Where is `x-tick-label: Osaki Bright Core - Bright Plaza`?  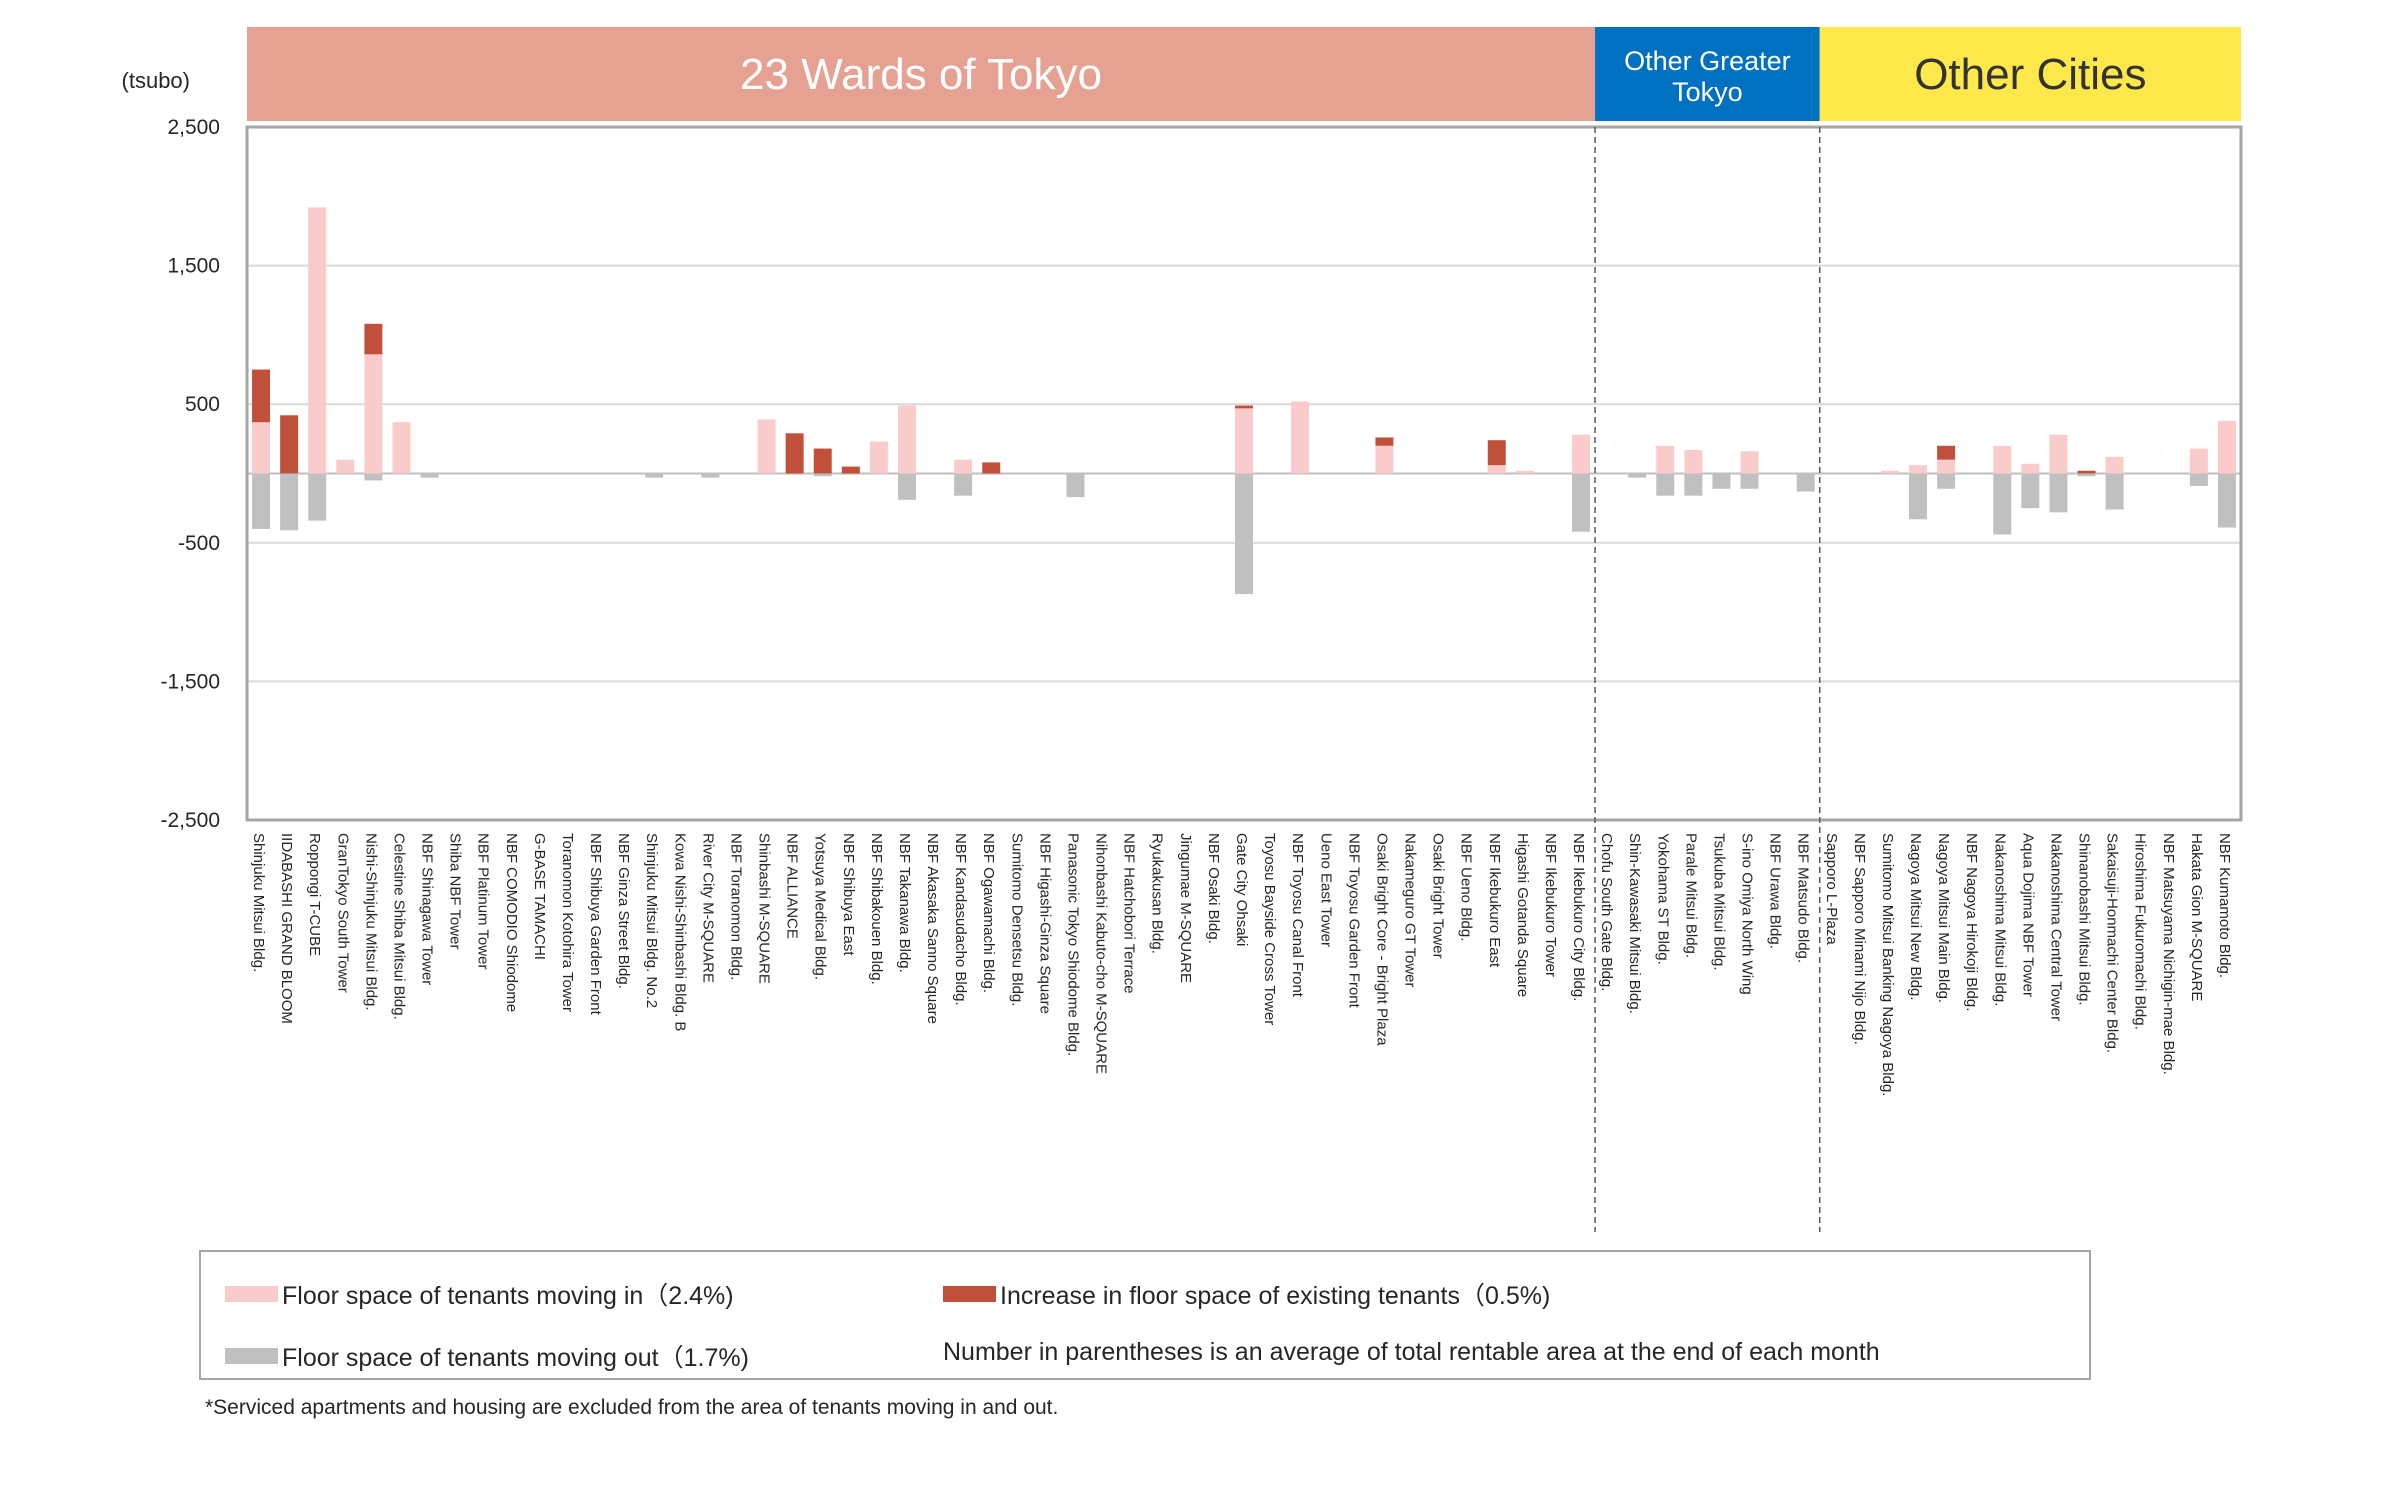 x-tick-label: Osaki Bright Core - Bright Plaza is located at coordinates (1381, 939).